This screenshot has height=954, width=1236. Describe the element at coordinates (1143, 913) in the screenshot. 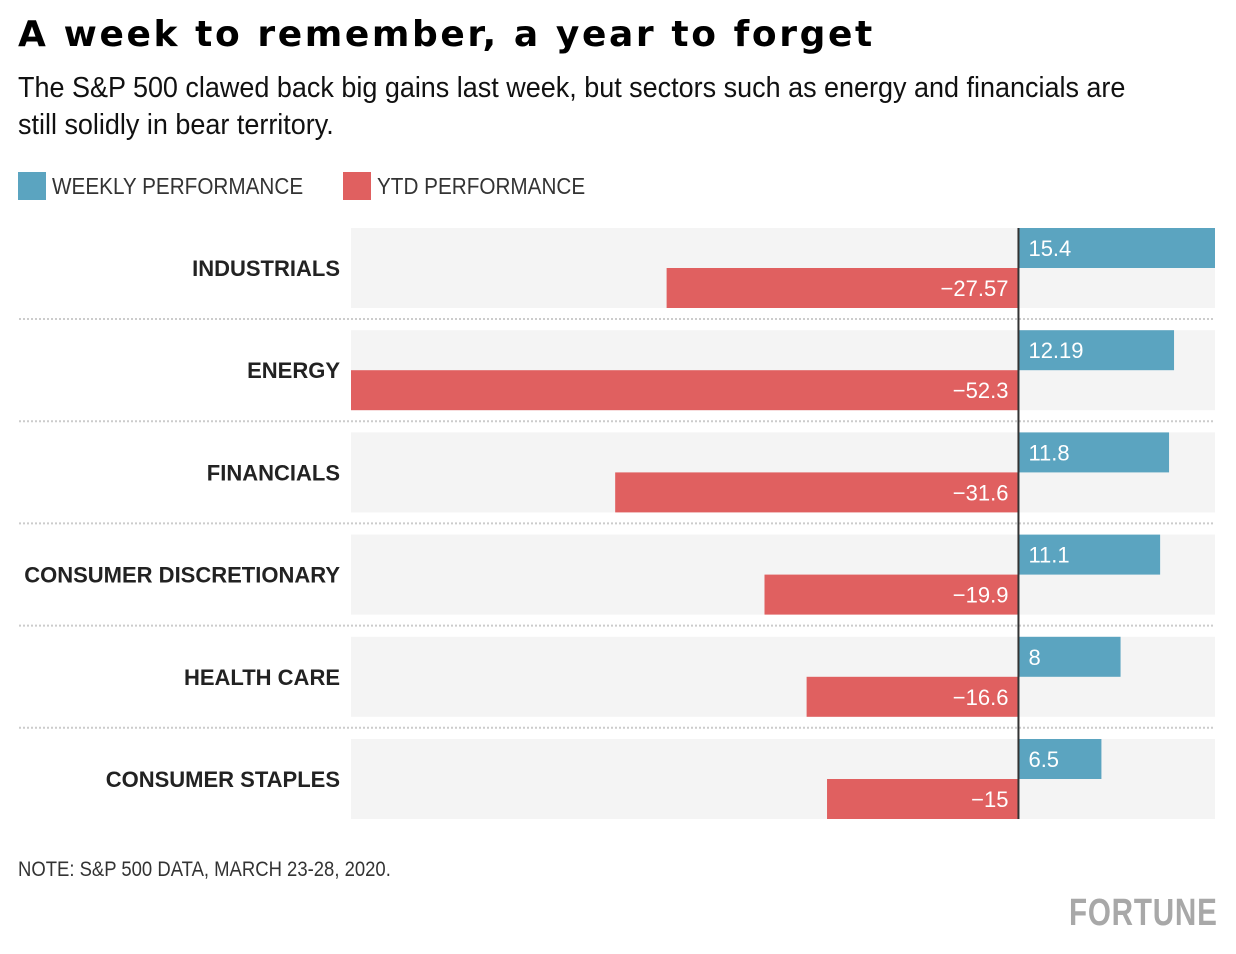

I see `brand-logo: FORTUNE` at that location.